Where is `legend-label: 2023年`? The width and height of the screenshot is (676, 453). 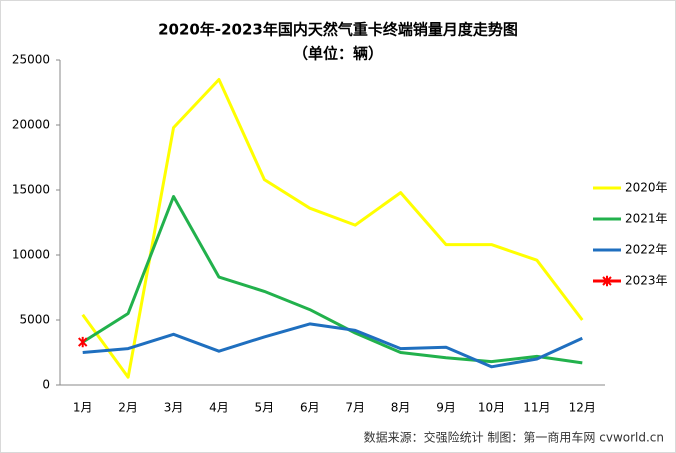 legend-label: 2023年 is located at coordinates (646, 281).